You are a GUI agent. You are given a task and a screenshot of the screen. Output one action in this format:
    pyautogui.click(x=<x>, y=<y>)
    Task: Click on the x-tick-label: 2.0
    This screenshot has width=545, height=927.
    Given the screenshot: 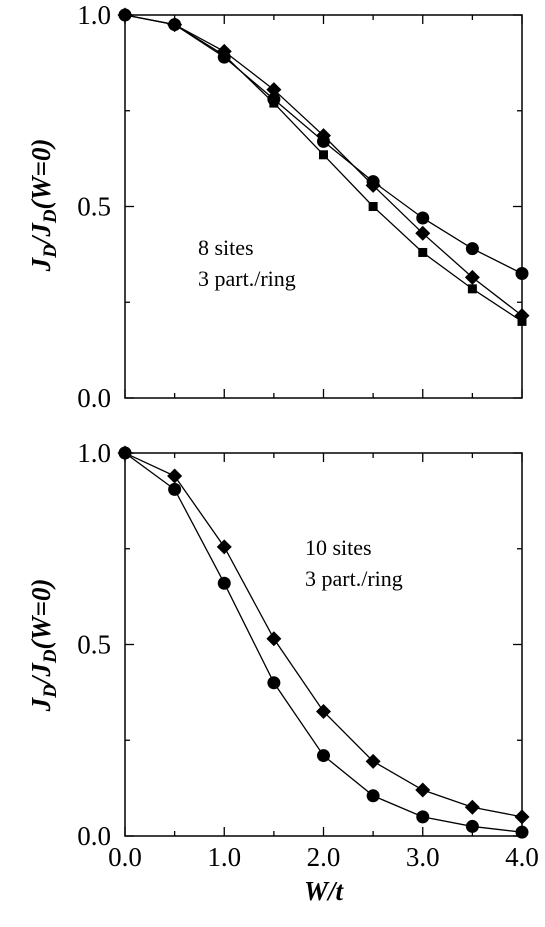 What is the action you would take?
    pyautogui.click(x=324, y=857)
    